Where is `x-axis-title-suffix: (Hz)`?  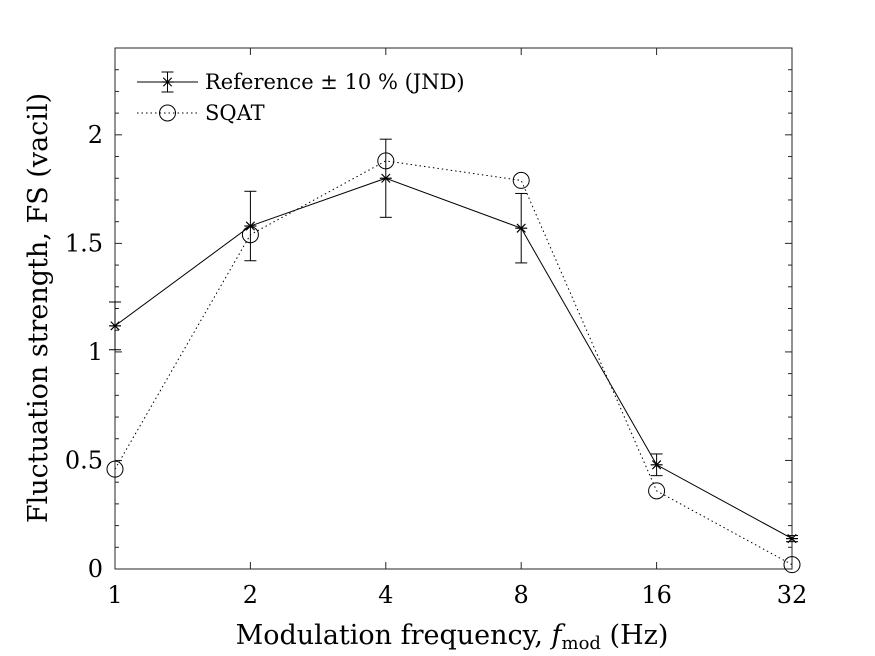 x-axis-title-suffix: (Hz) is located at coordinates (634, 635).